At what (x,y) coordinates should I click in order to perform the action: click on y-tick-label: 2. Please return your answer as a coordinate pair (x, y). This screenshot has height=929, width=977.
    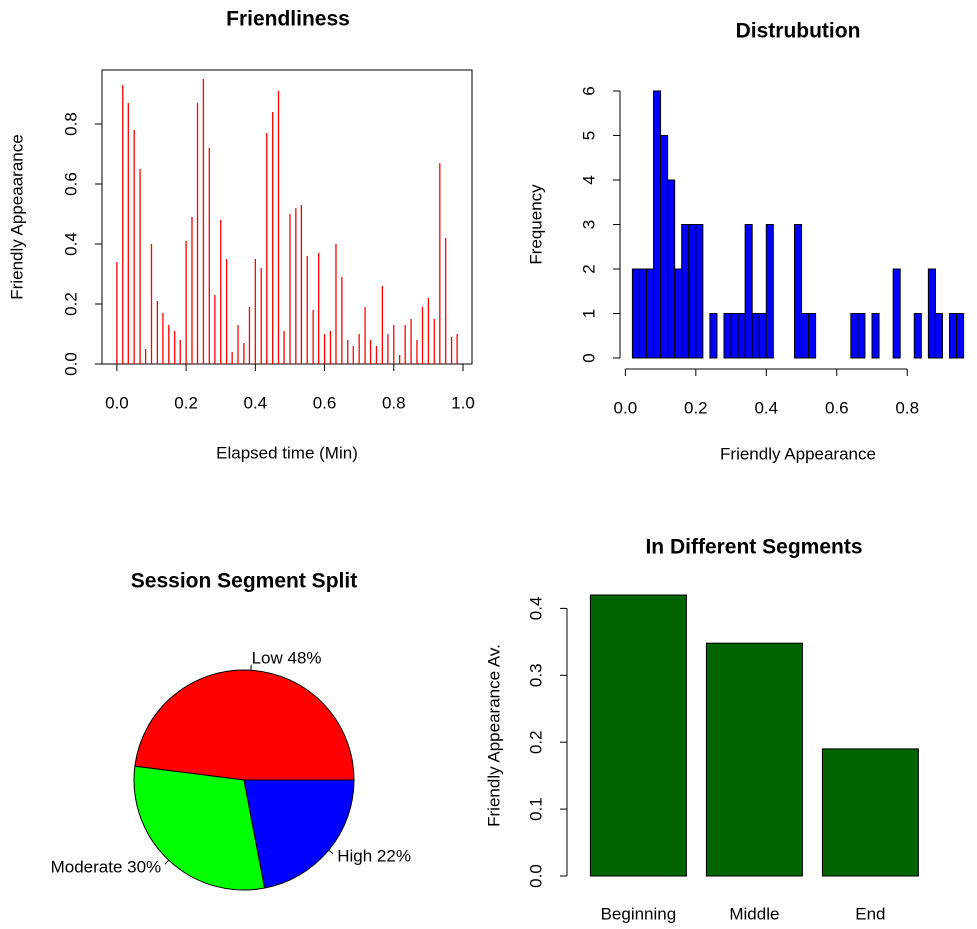
    Looking at the image, I should click on (588, 268).